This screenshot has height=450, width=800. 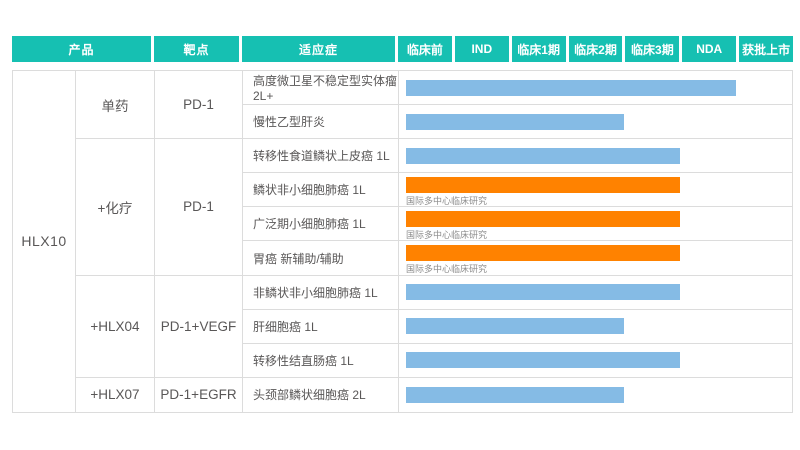 I want to click on header-phase-1: 临床前, so click(x=425, y=49).